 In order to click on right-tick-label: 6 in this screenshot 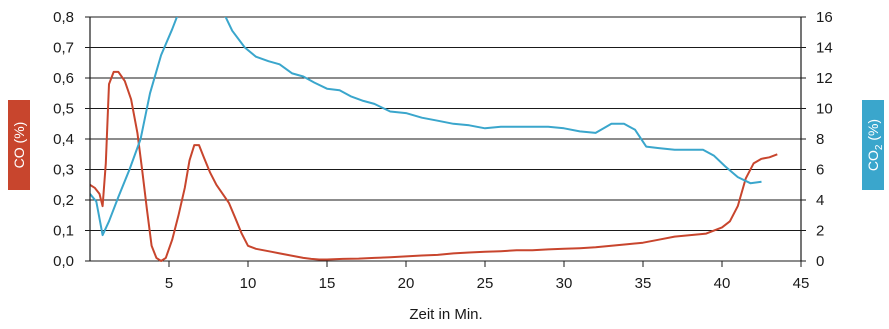, I will do `click(820, 170)`.